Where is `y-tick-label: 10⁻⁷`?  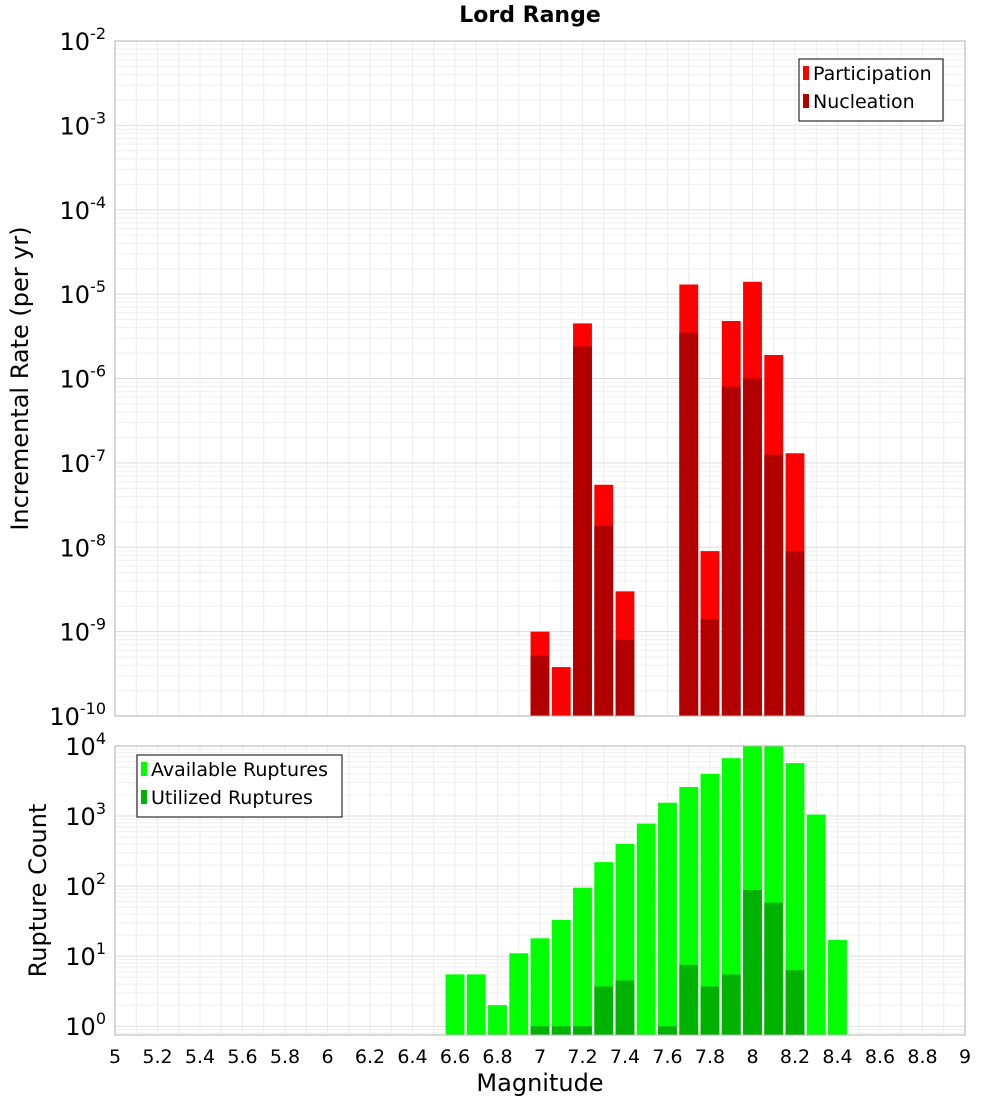 y-tick-label: 10⁻⁷ is located at coordinates (83, 462).